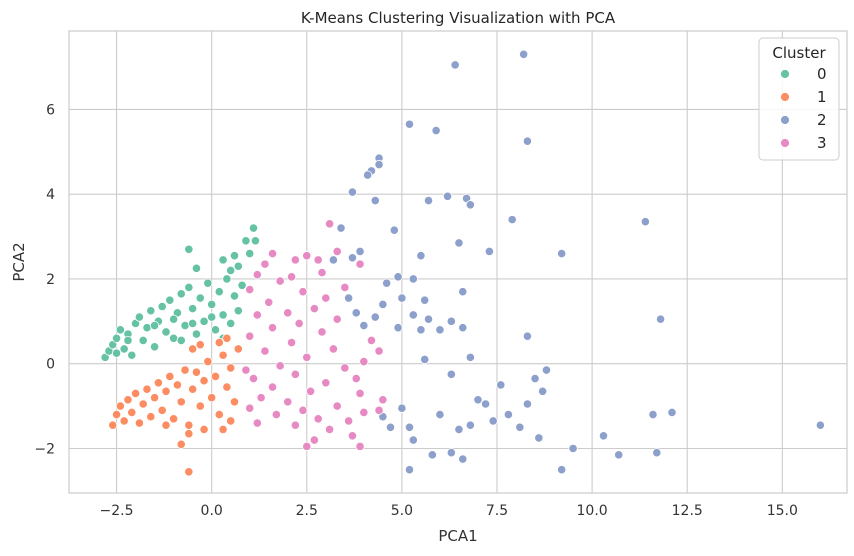  Describe the element at coordinates (212, 511) in the screenshot. I see `x-tick-label: 0.0` at that location.